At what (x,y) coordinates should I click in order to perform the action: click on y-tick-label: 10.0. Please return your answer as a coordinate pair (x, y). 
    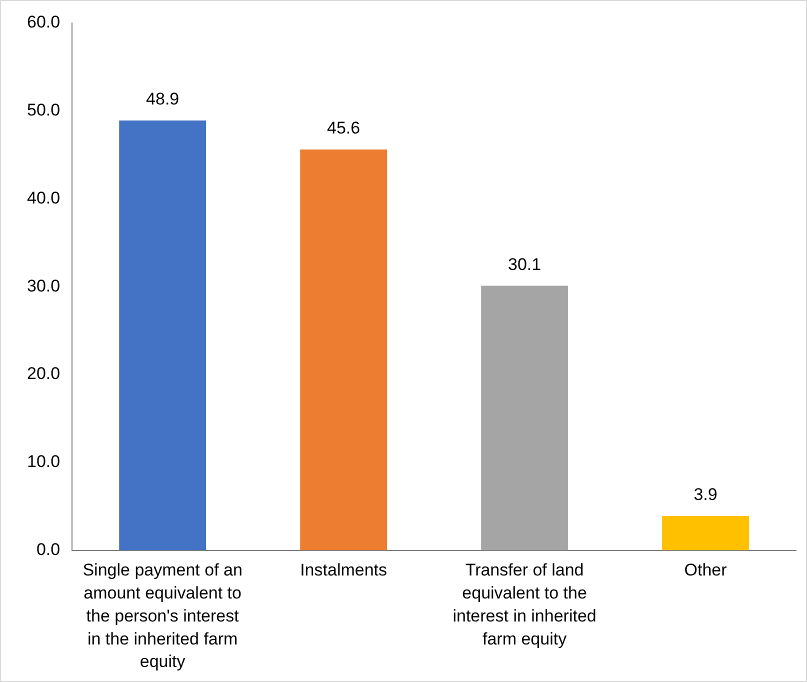
    Looking at the image, I should click on (43, 462).